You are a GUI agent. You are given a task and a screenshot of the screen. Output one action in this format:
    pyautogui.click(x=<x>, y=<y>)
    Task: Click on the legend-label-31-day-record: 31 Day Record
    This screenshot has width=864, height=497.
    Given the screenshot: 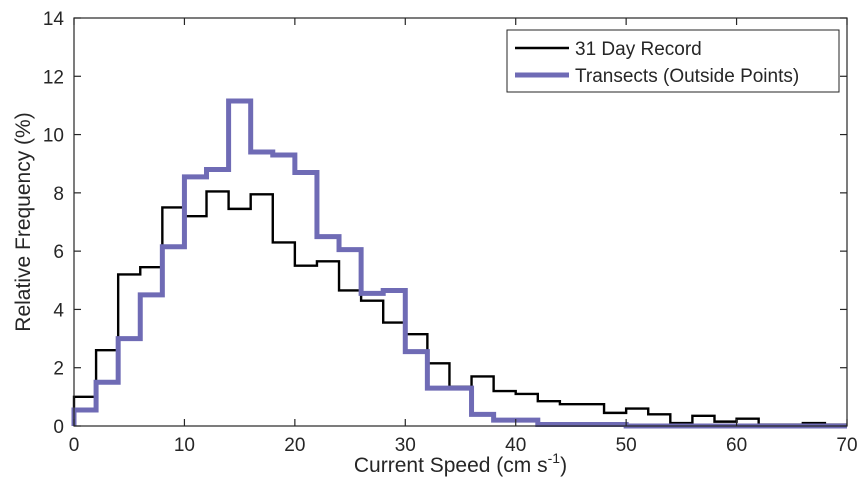 What is the action you would take?
    pyautogui.click(x=638, y=49)
    